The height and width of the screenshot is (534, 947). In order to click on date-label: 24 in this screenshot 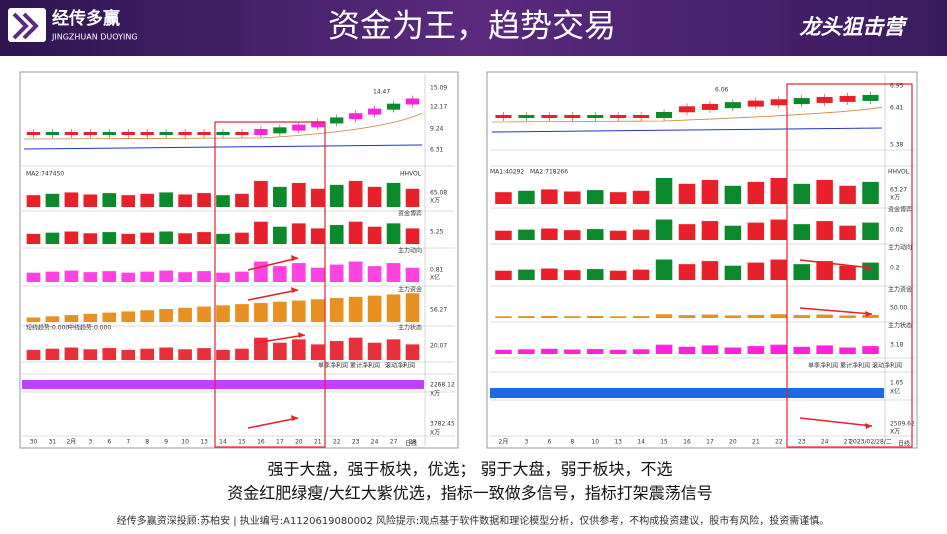, I will do `click(825, 442)`.